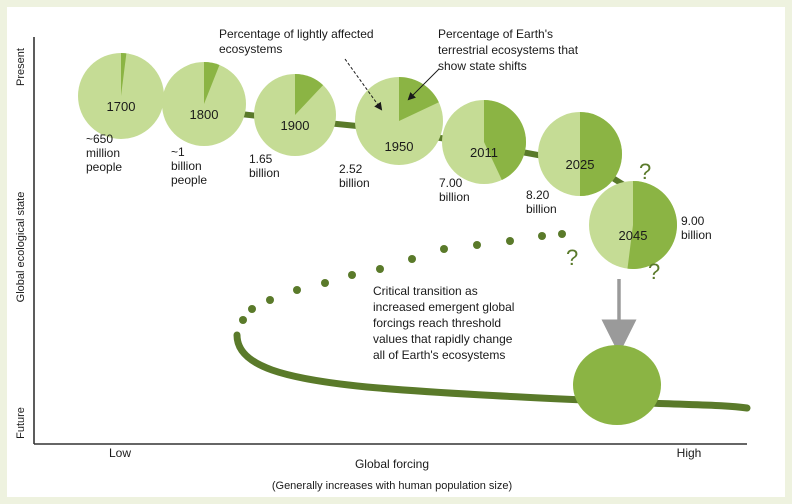 This screenshot has height=504, width=792. Describe the element at coordinates (399, 146) in the screenshot. I see `pie-1950-year-label: 1950` at that location.